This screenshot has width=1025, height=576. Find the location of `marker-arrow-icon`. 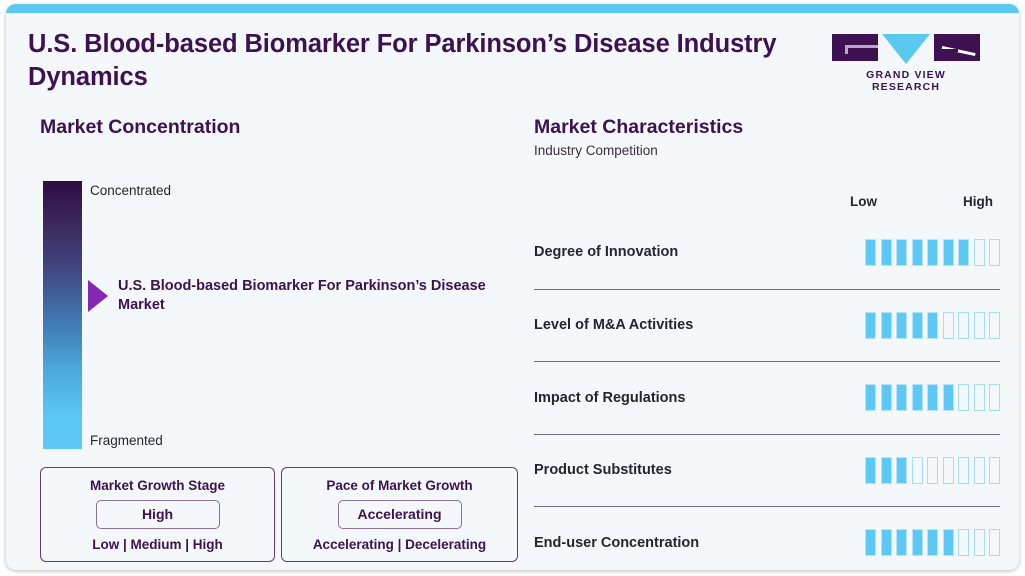

marker-arrow-icon is located at coordinates (98, 296).